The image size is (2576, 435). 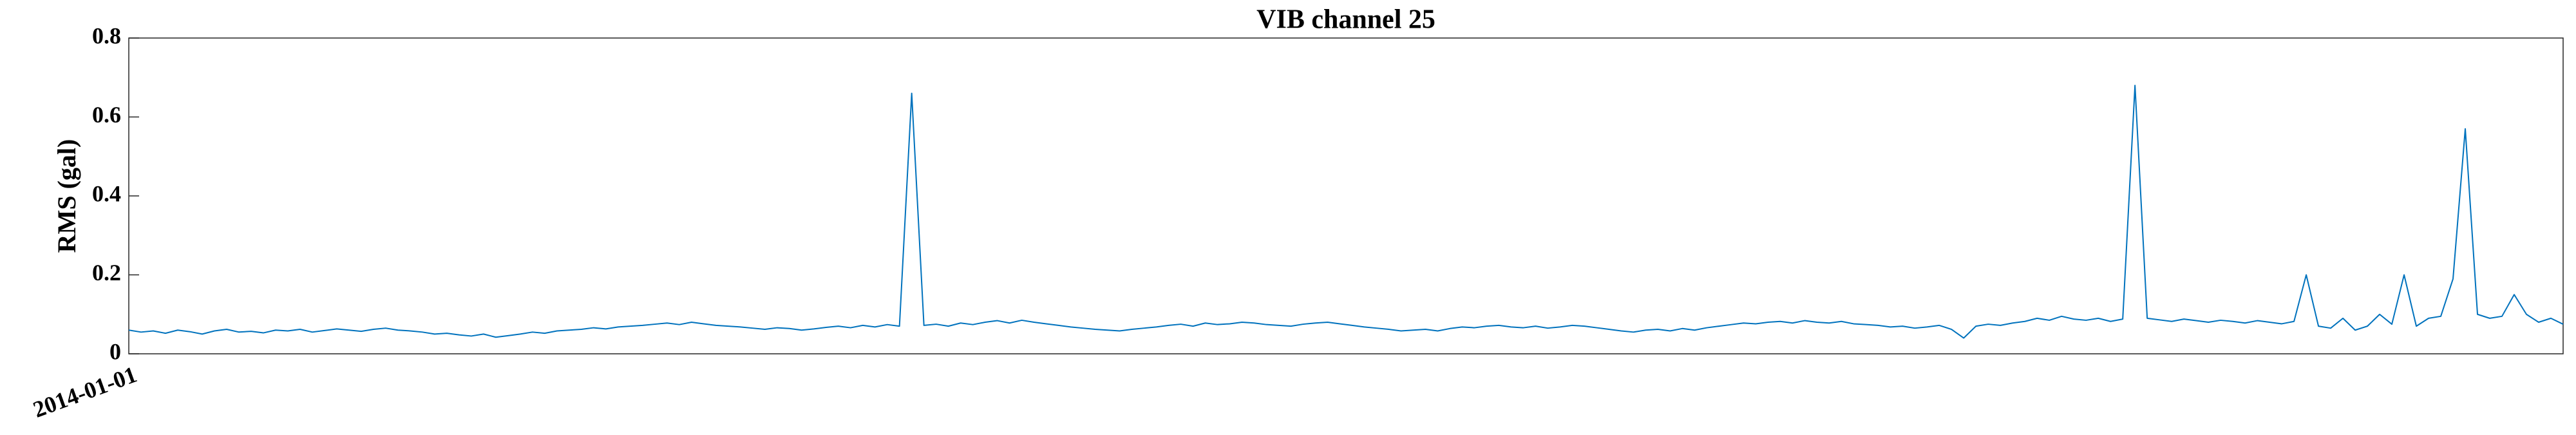 What do you see at coordinates (107, 115) in the screenshot?
I see `y-tick-label: 0.6` at bounding box center [107, 115].